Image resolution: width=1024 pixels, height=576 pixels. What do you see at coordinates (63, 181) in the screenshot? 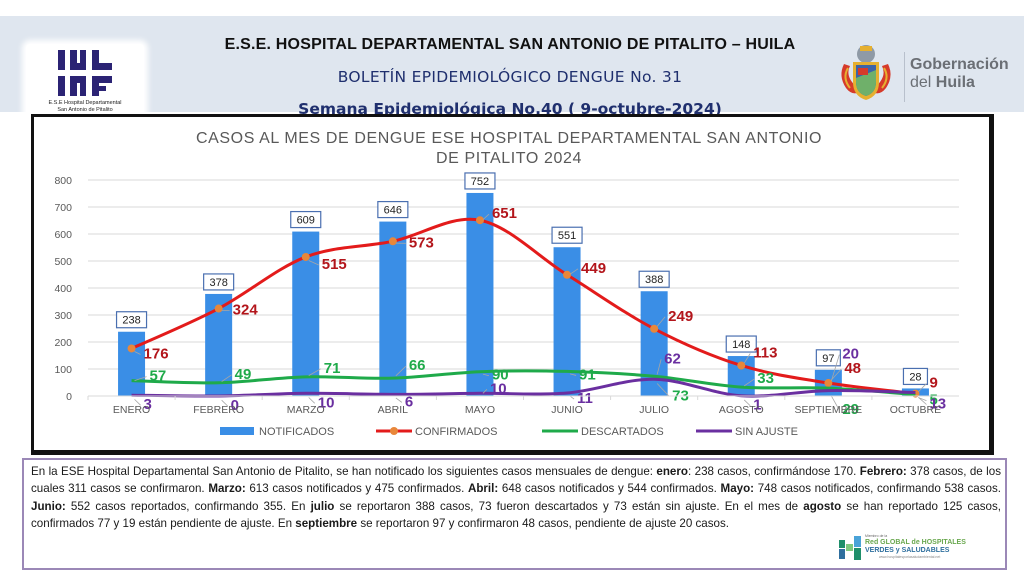
I see `y-tick-label: 800` at bounding box center [63, 181].